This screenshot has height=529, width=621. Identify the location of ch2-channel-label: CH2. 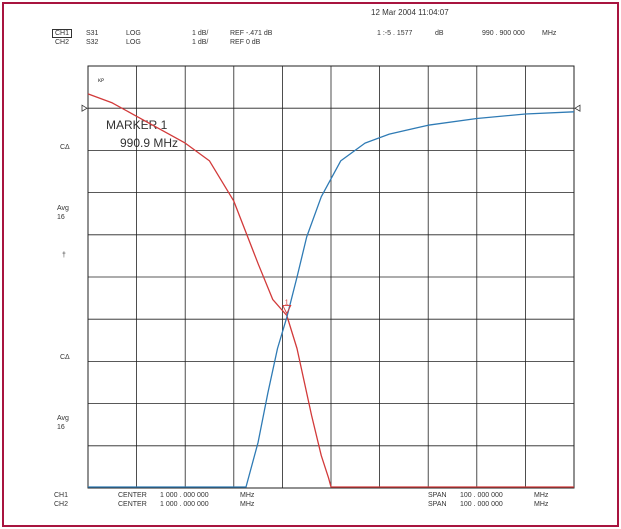
(62, 42).